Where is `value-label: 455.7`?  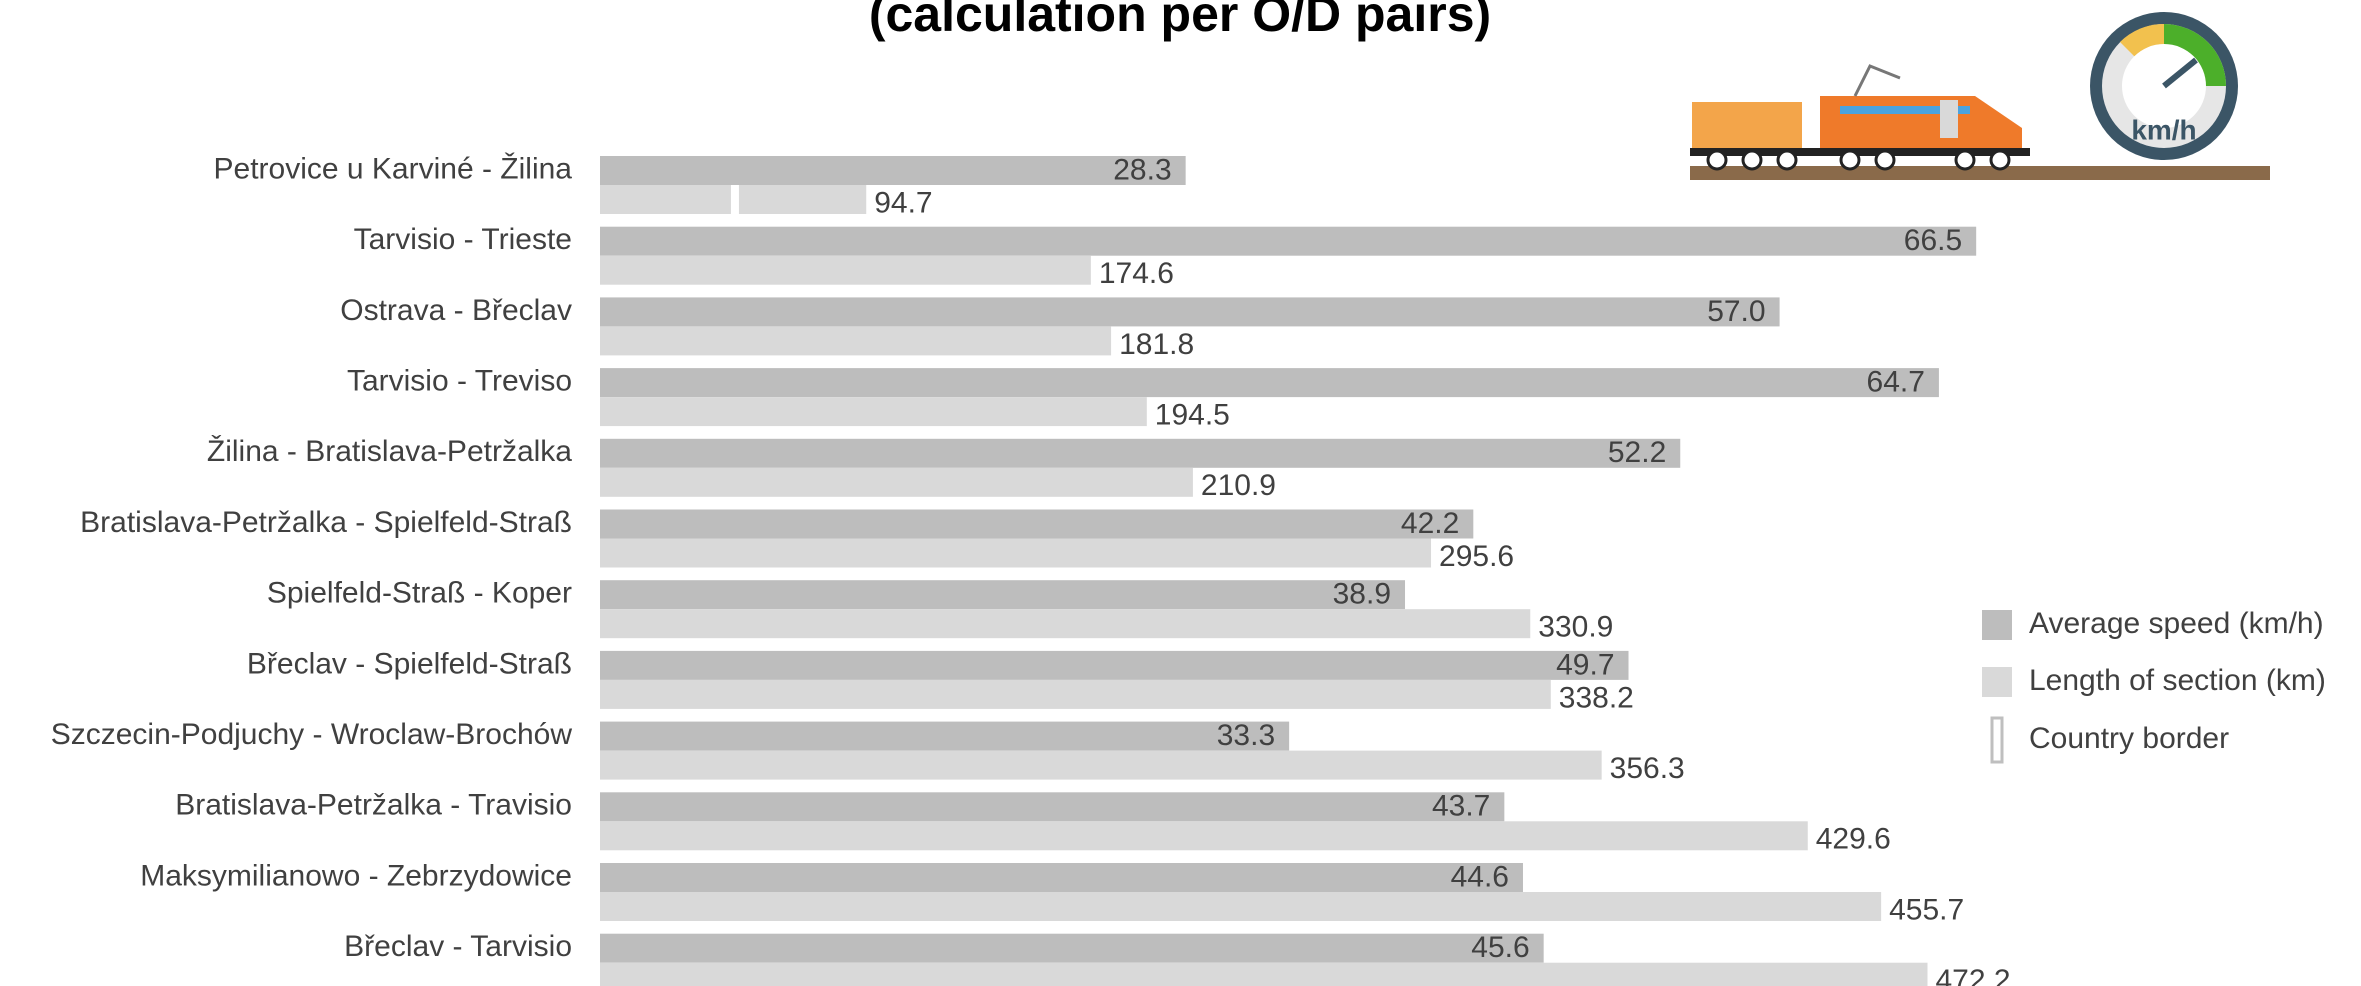
value-label: 455.7 is located at coordinates (1926, 909).